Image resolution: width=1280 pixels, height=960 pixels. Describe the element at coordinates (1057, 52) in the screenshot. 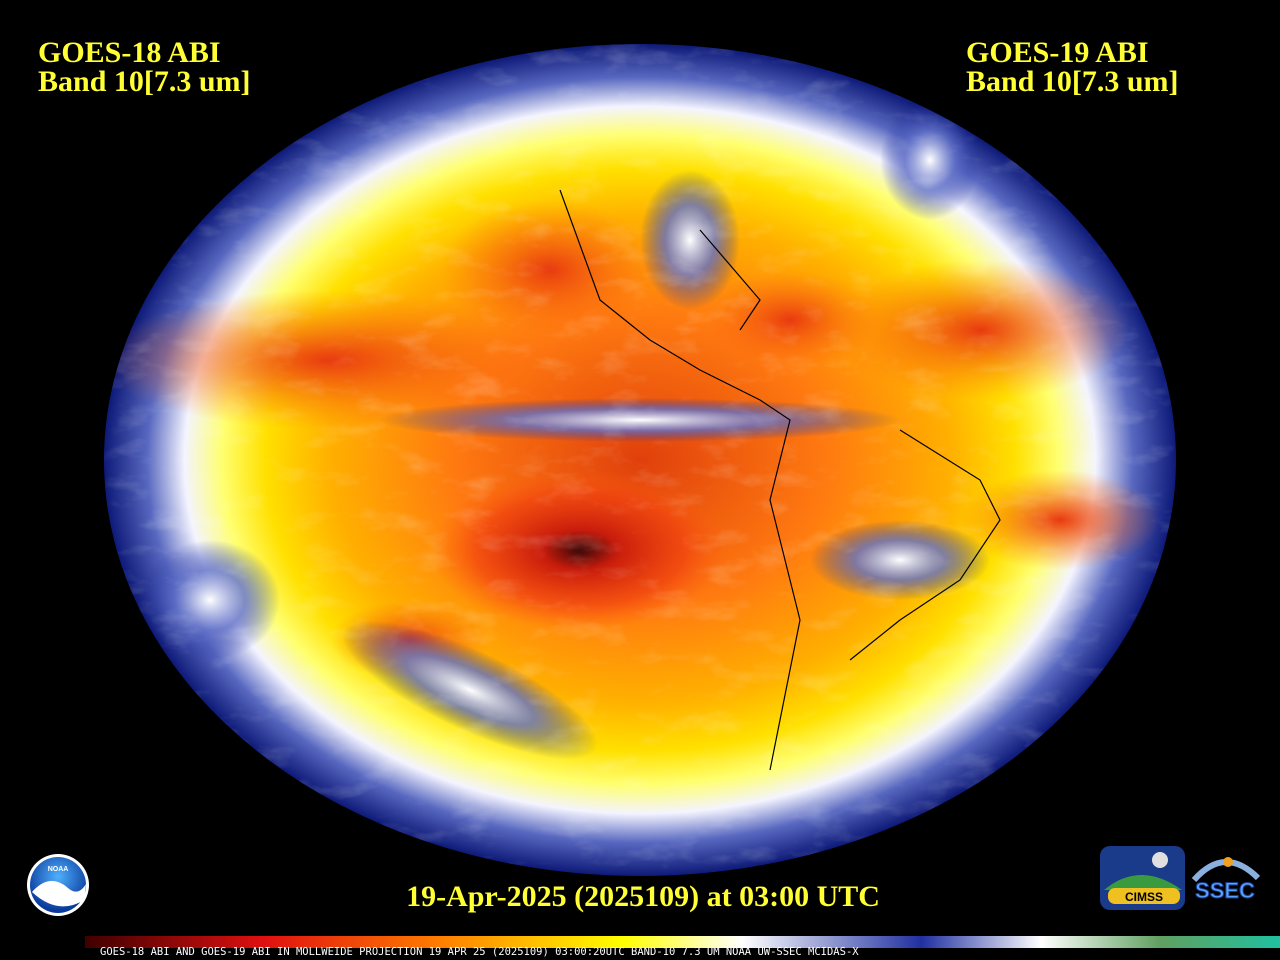

I see `right-satellite: GOES-19 ABI` at that location.